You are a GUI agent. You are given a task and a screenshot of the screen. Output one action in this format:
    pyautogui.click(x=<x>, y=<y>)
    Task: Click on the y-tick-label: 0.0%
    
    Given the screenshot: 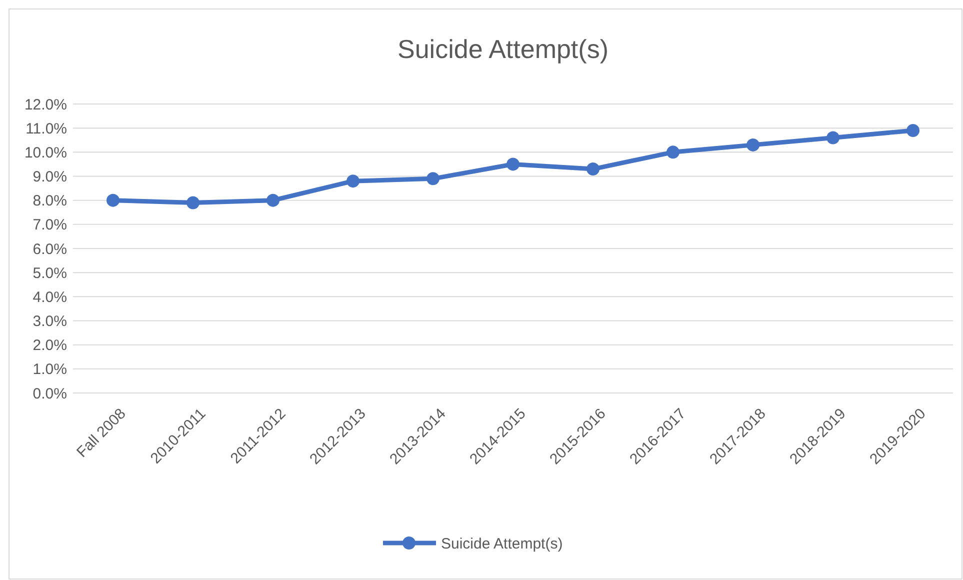 What is the action you would take?
    pyautogui.click(x=49, y=393)
    